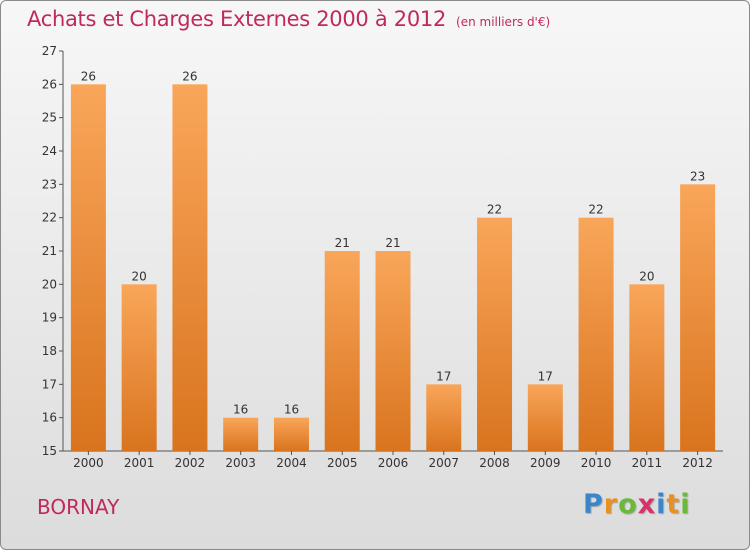 This screenshot has height=550, width=750. I want to click on data-label-2000: 26, so click(88, 76).